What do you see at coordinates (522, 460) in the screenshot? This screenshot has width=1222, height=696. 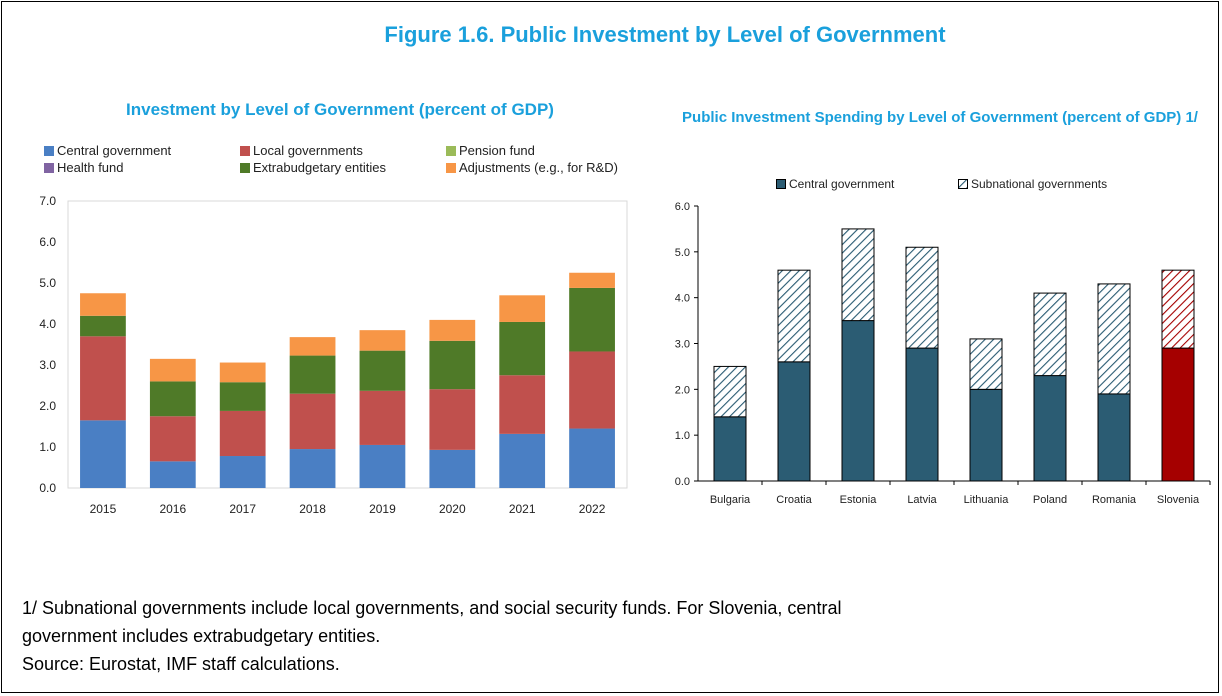 I see `left-bar-central-government-2021` at bounding box center [522, 460].